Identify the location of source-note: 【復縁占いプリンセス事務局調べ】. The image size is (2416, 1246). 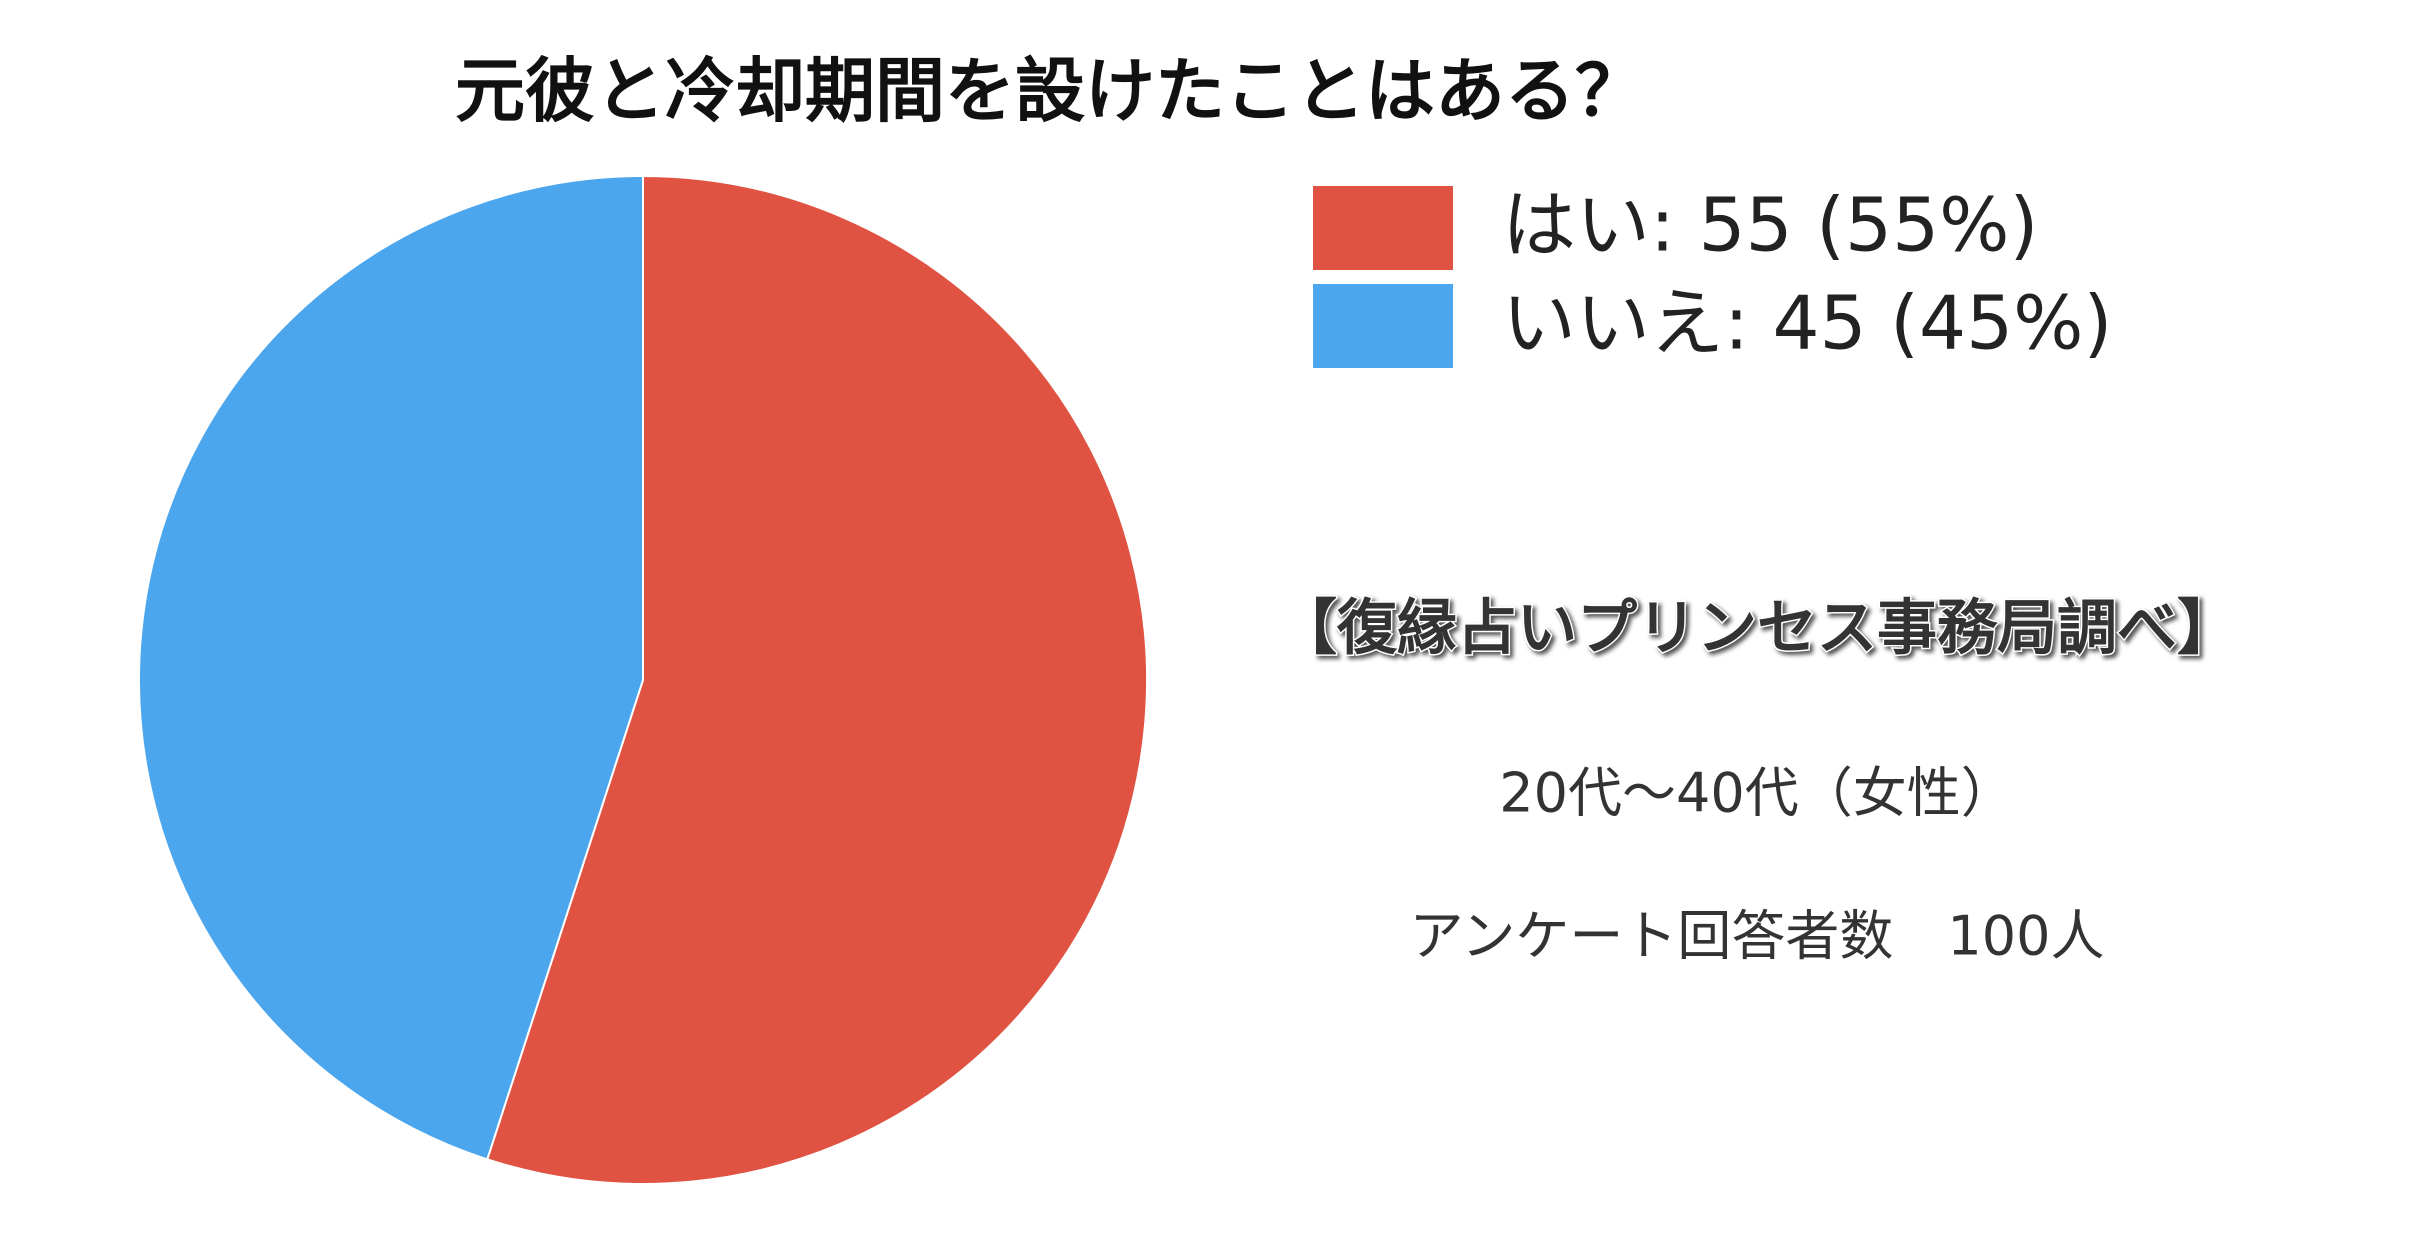
(1757, 629).